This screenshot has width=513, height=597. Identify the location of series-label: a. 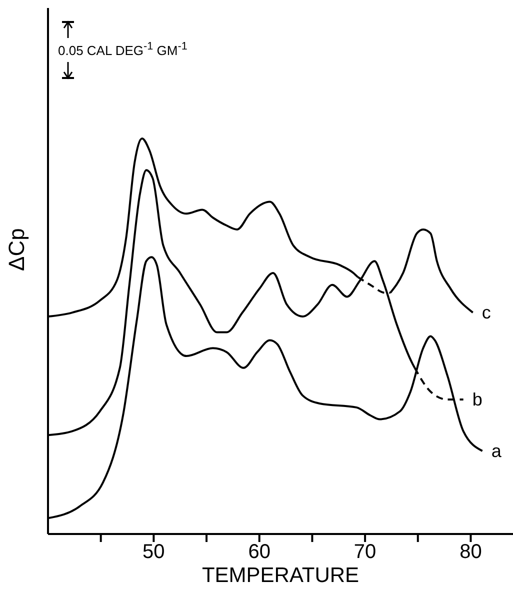
(496, 450).